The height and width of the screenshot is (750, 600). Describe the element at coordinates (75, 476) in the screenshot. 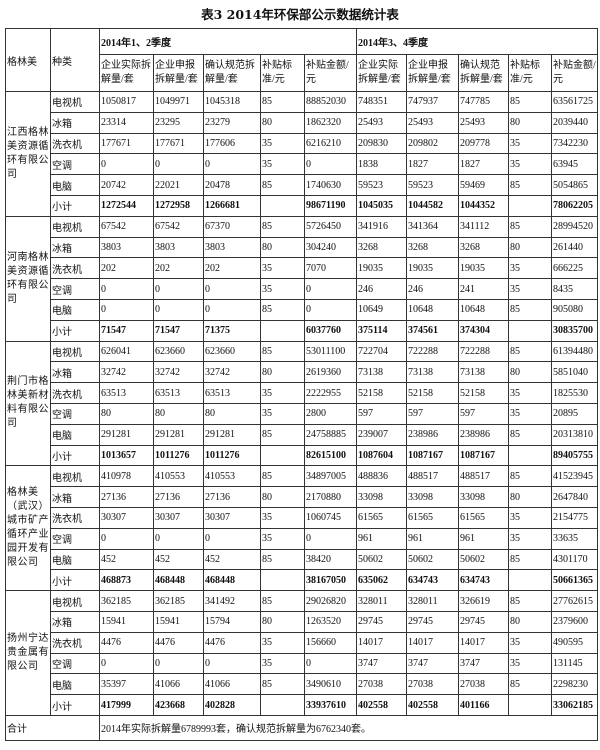

I see `category-cell: 电视机` at that location.